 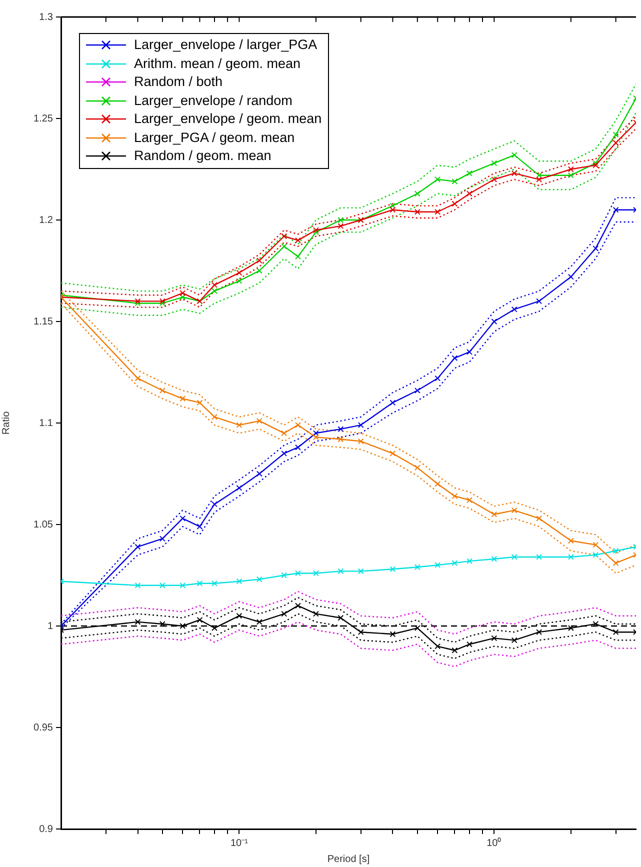 What do you see at coordinates (44, 524) in the screenshot?
I see `y-tick-label: 1.05` at bounding box center [44, 524].